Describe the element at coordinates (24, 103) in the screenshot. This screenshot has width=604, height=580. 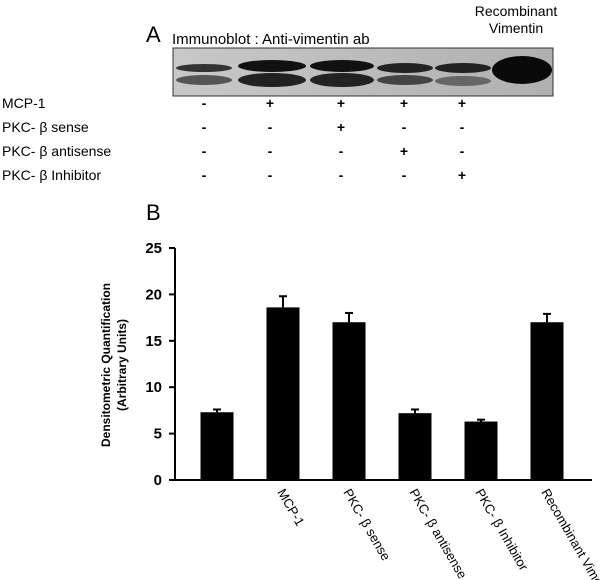
I see `row-label: MCP-1` at that location.